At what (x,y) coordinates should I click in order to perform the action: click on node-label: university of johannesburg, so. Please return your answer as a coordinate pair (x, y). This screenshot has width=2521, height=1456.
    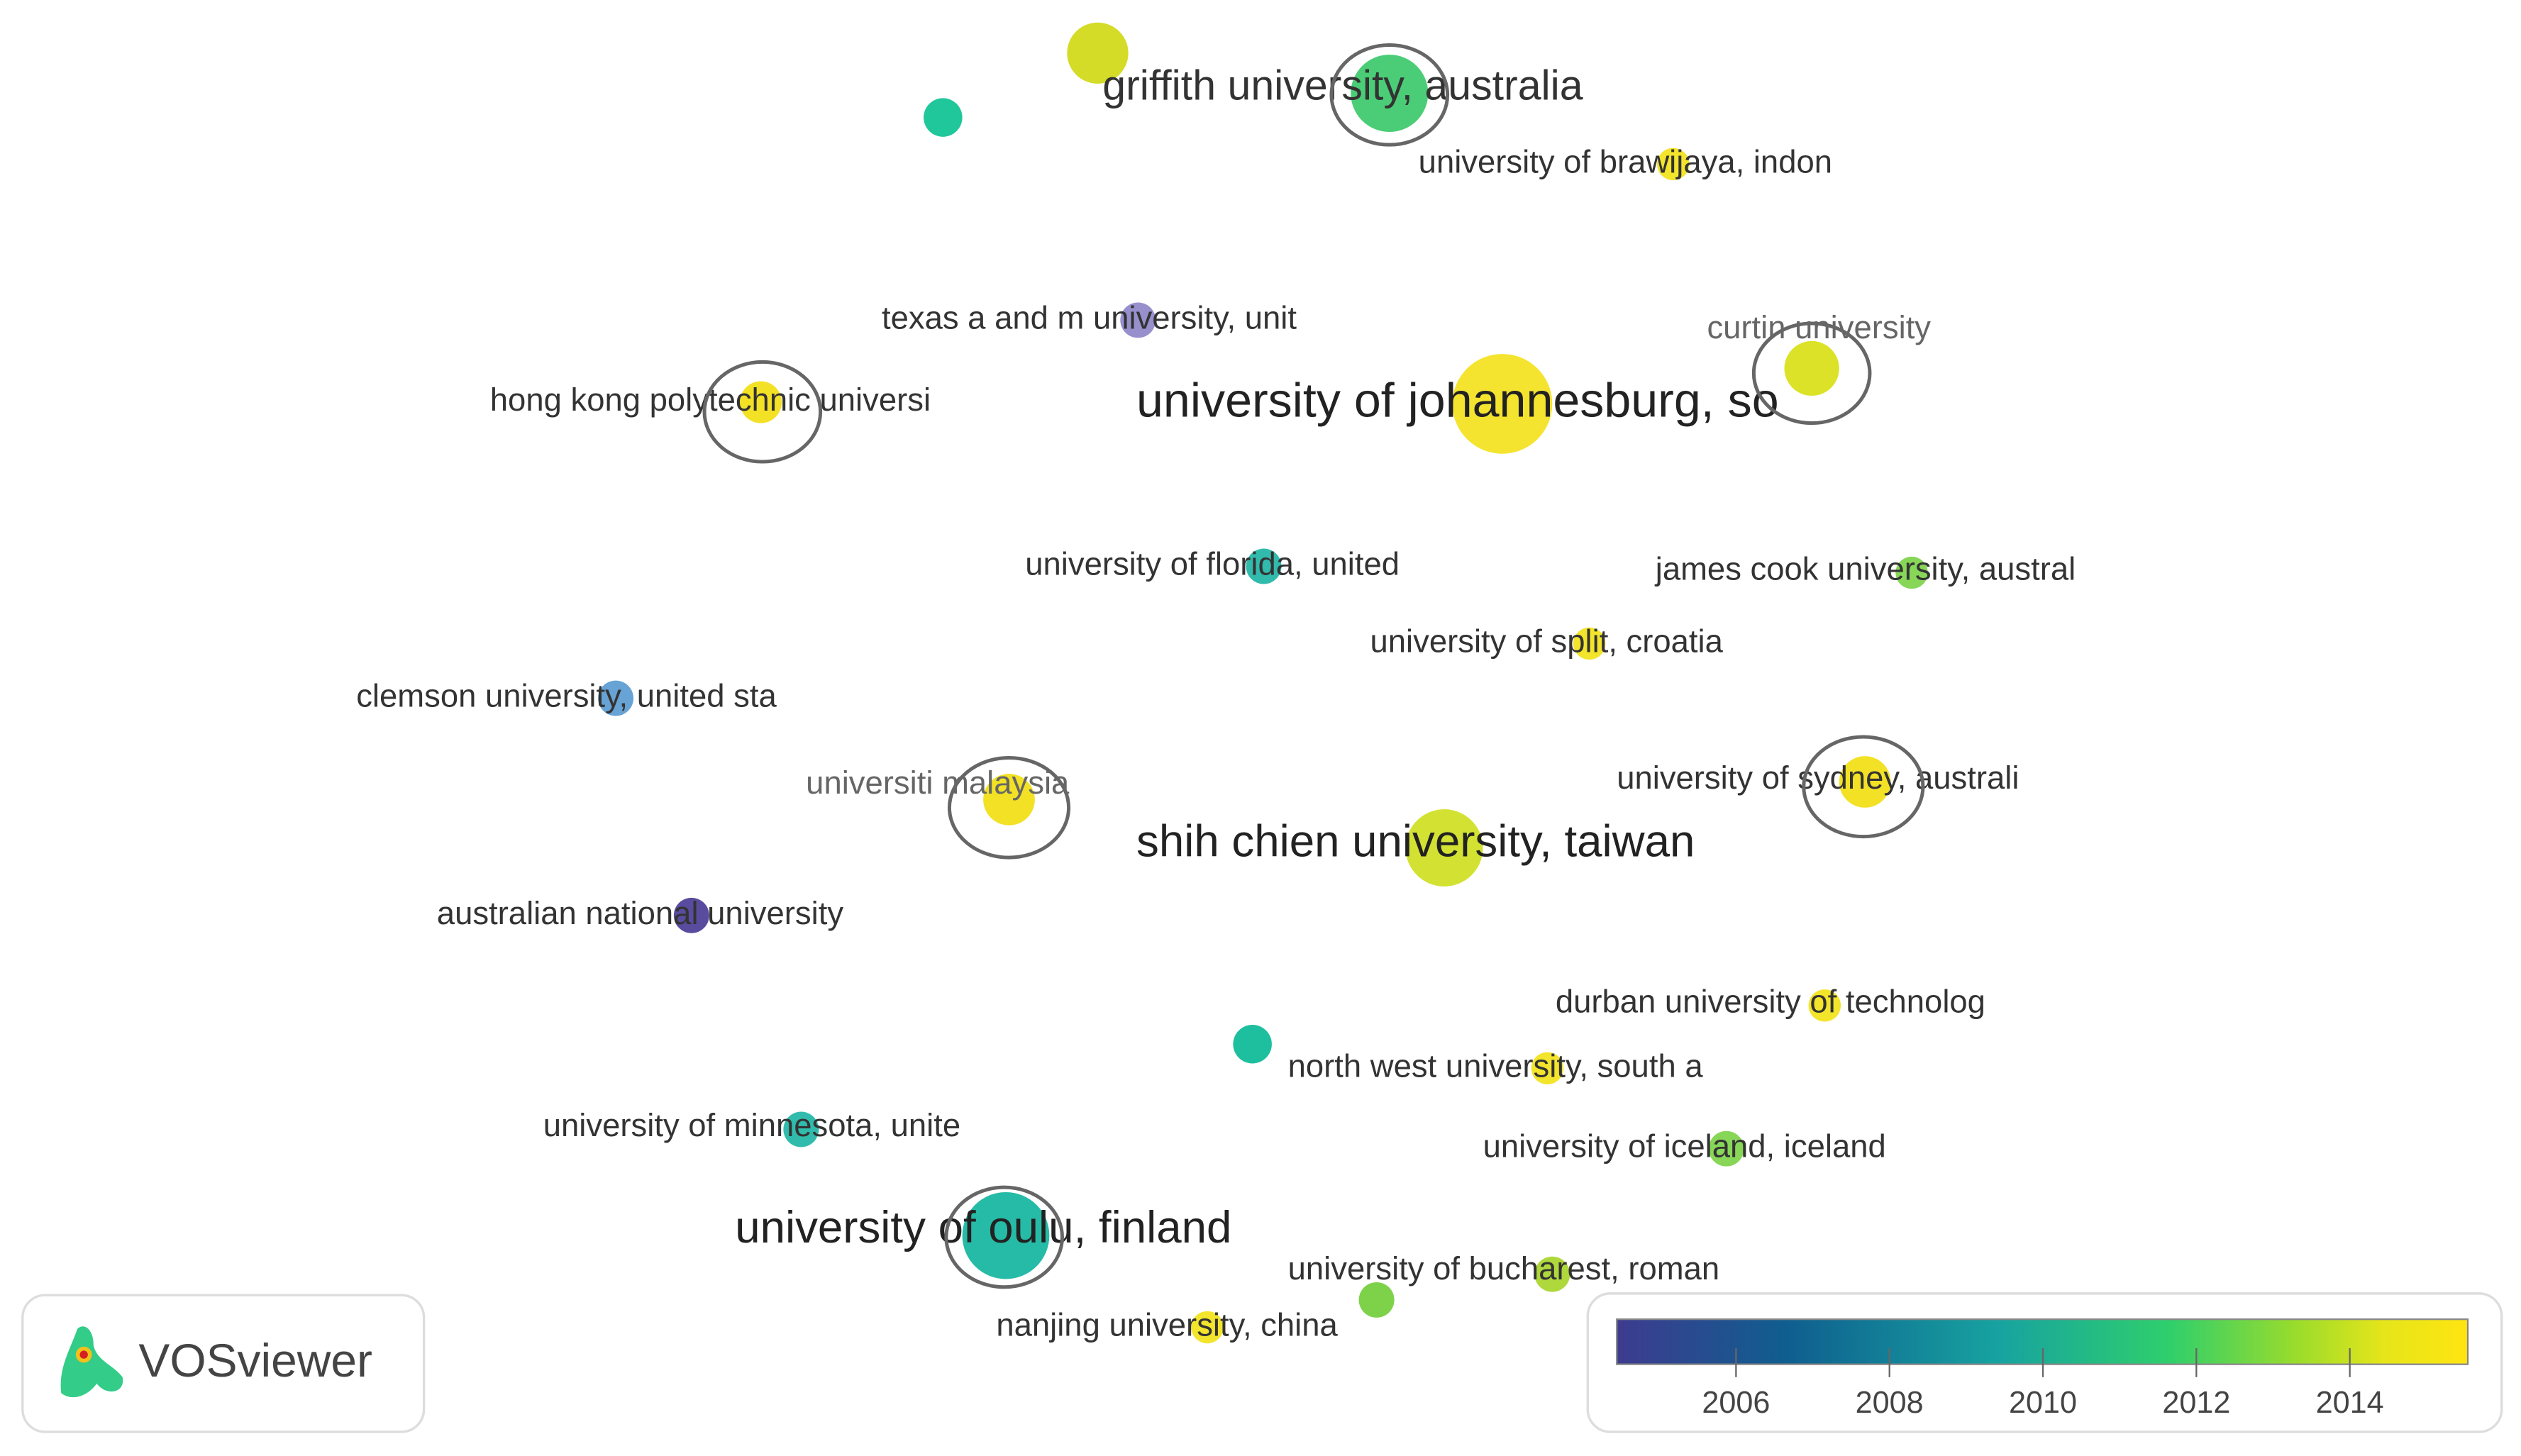
    Looking at the image, I should click on (1458, 400).